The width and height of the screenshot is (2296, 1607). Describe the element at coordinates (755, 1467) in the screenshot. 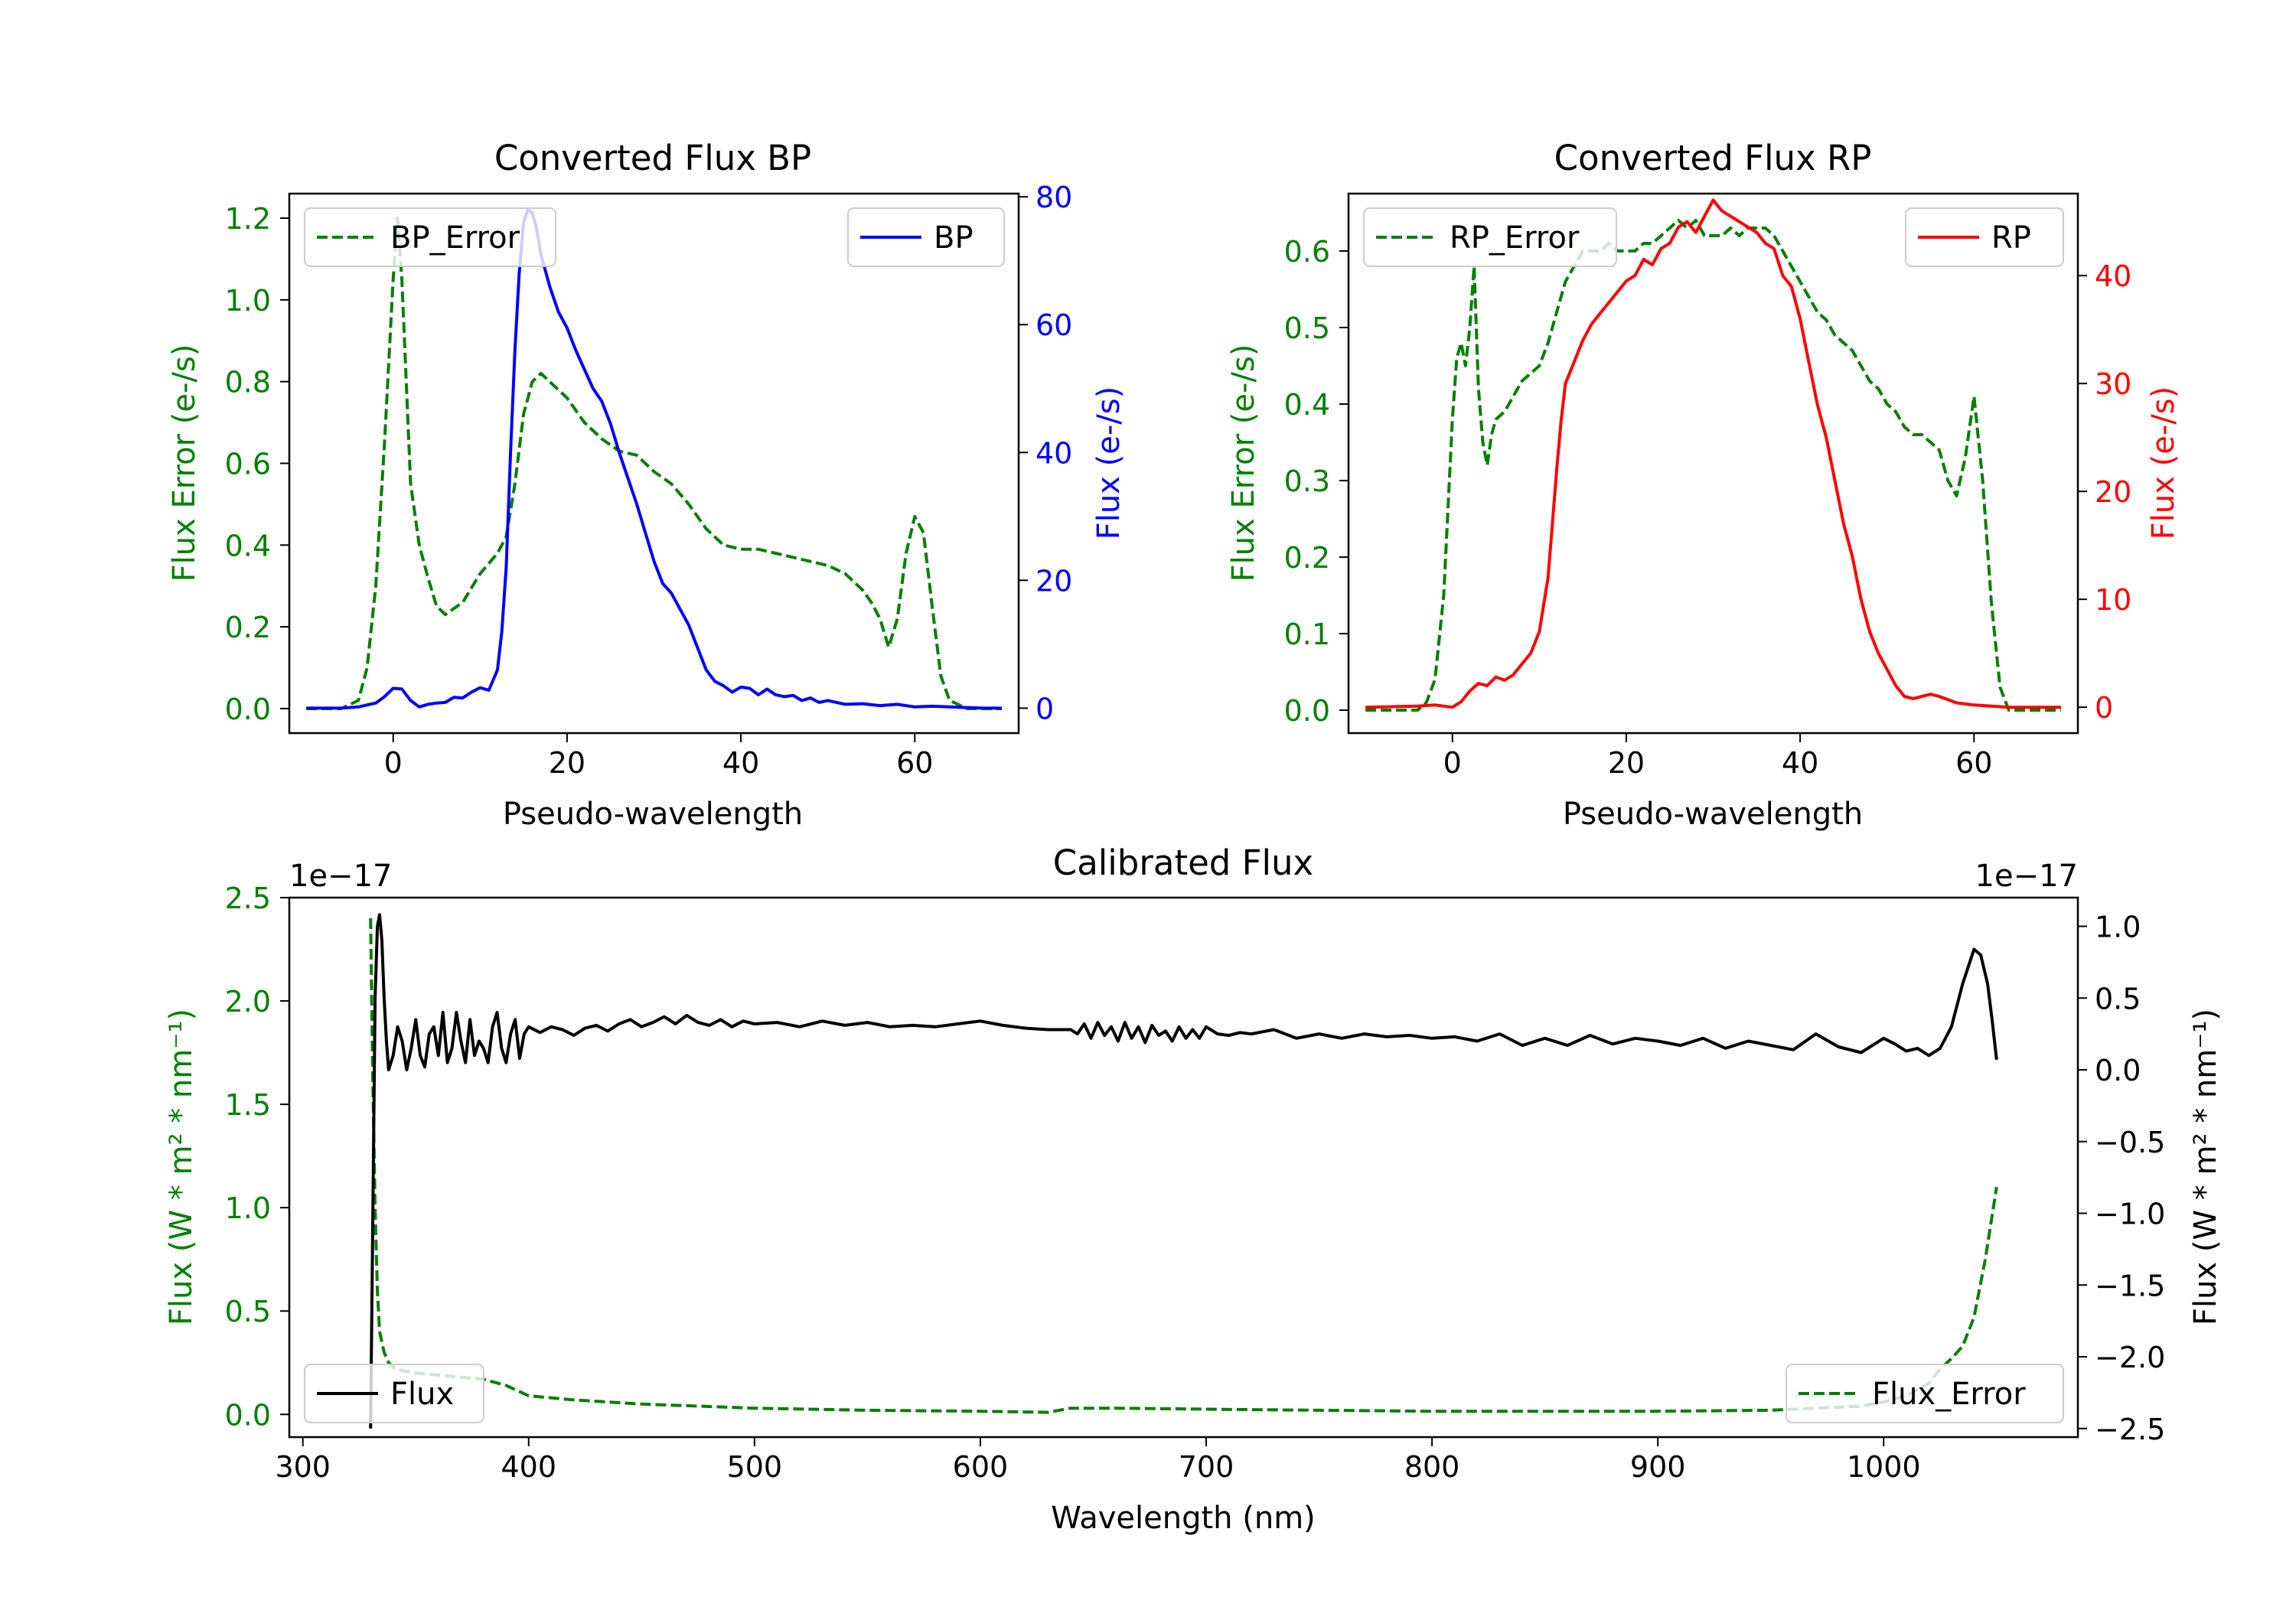

I see `cal-x-tick-label: 500` at that location.